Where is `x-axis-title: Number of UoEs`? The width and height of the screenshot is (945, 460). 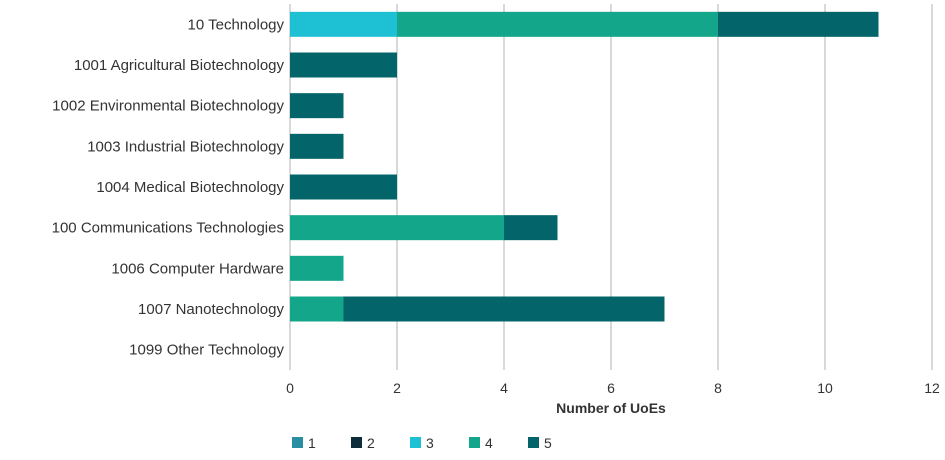 x-axis-title: Number of UoEs is located at coordinates (611, 408).